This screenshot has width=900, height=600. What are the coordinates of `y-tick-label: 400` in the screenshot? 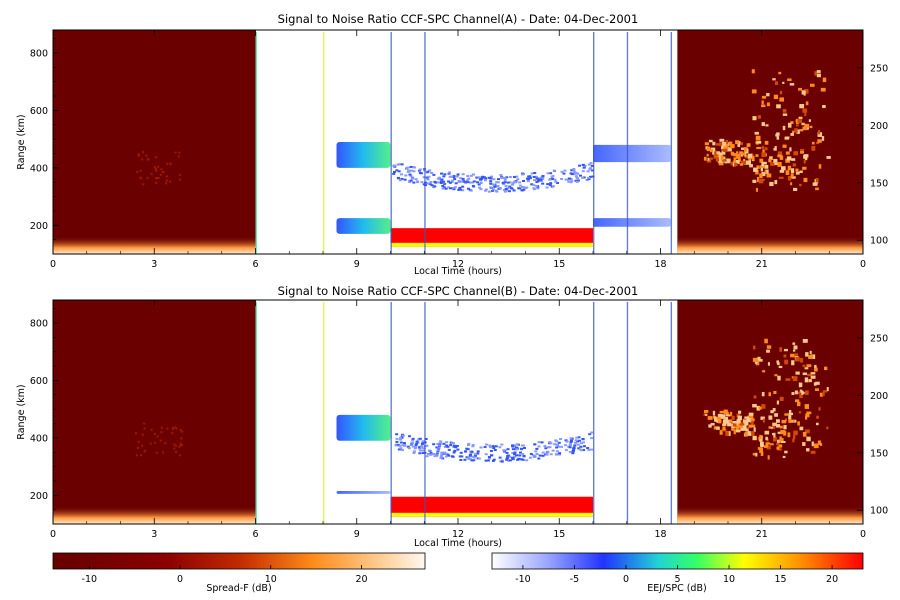 It's located at (39, 438).